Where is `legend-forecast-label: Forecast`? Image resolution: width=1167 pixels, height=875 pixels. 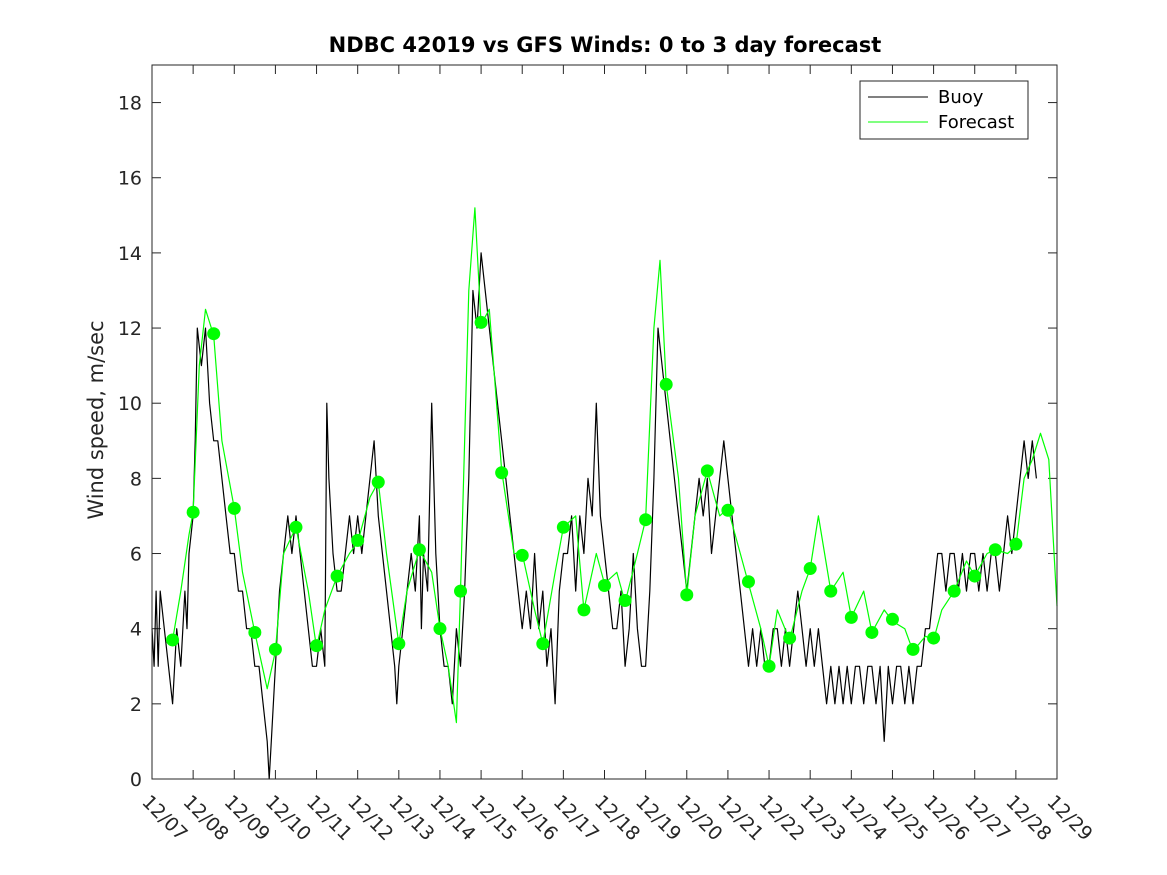
legend-forecast-label: Forecast is located at coordinates (976, 122).